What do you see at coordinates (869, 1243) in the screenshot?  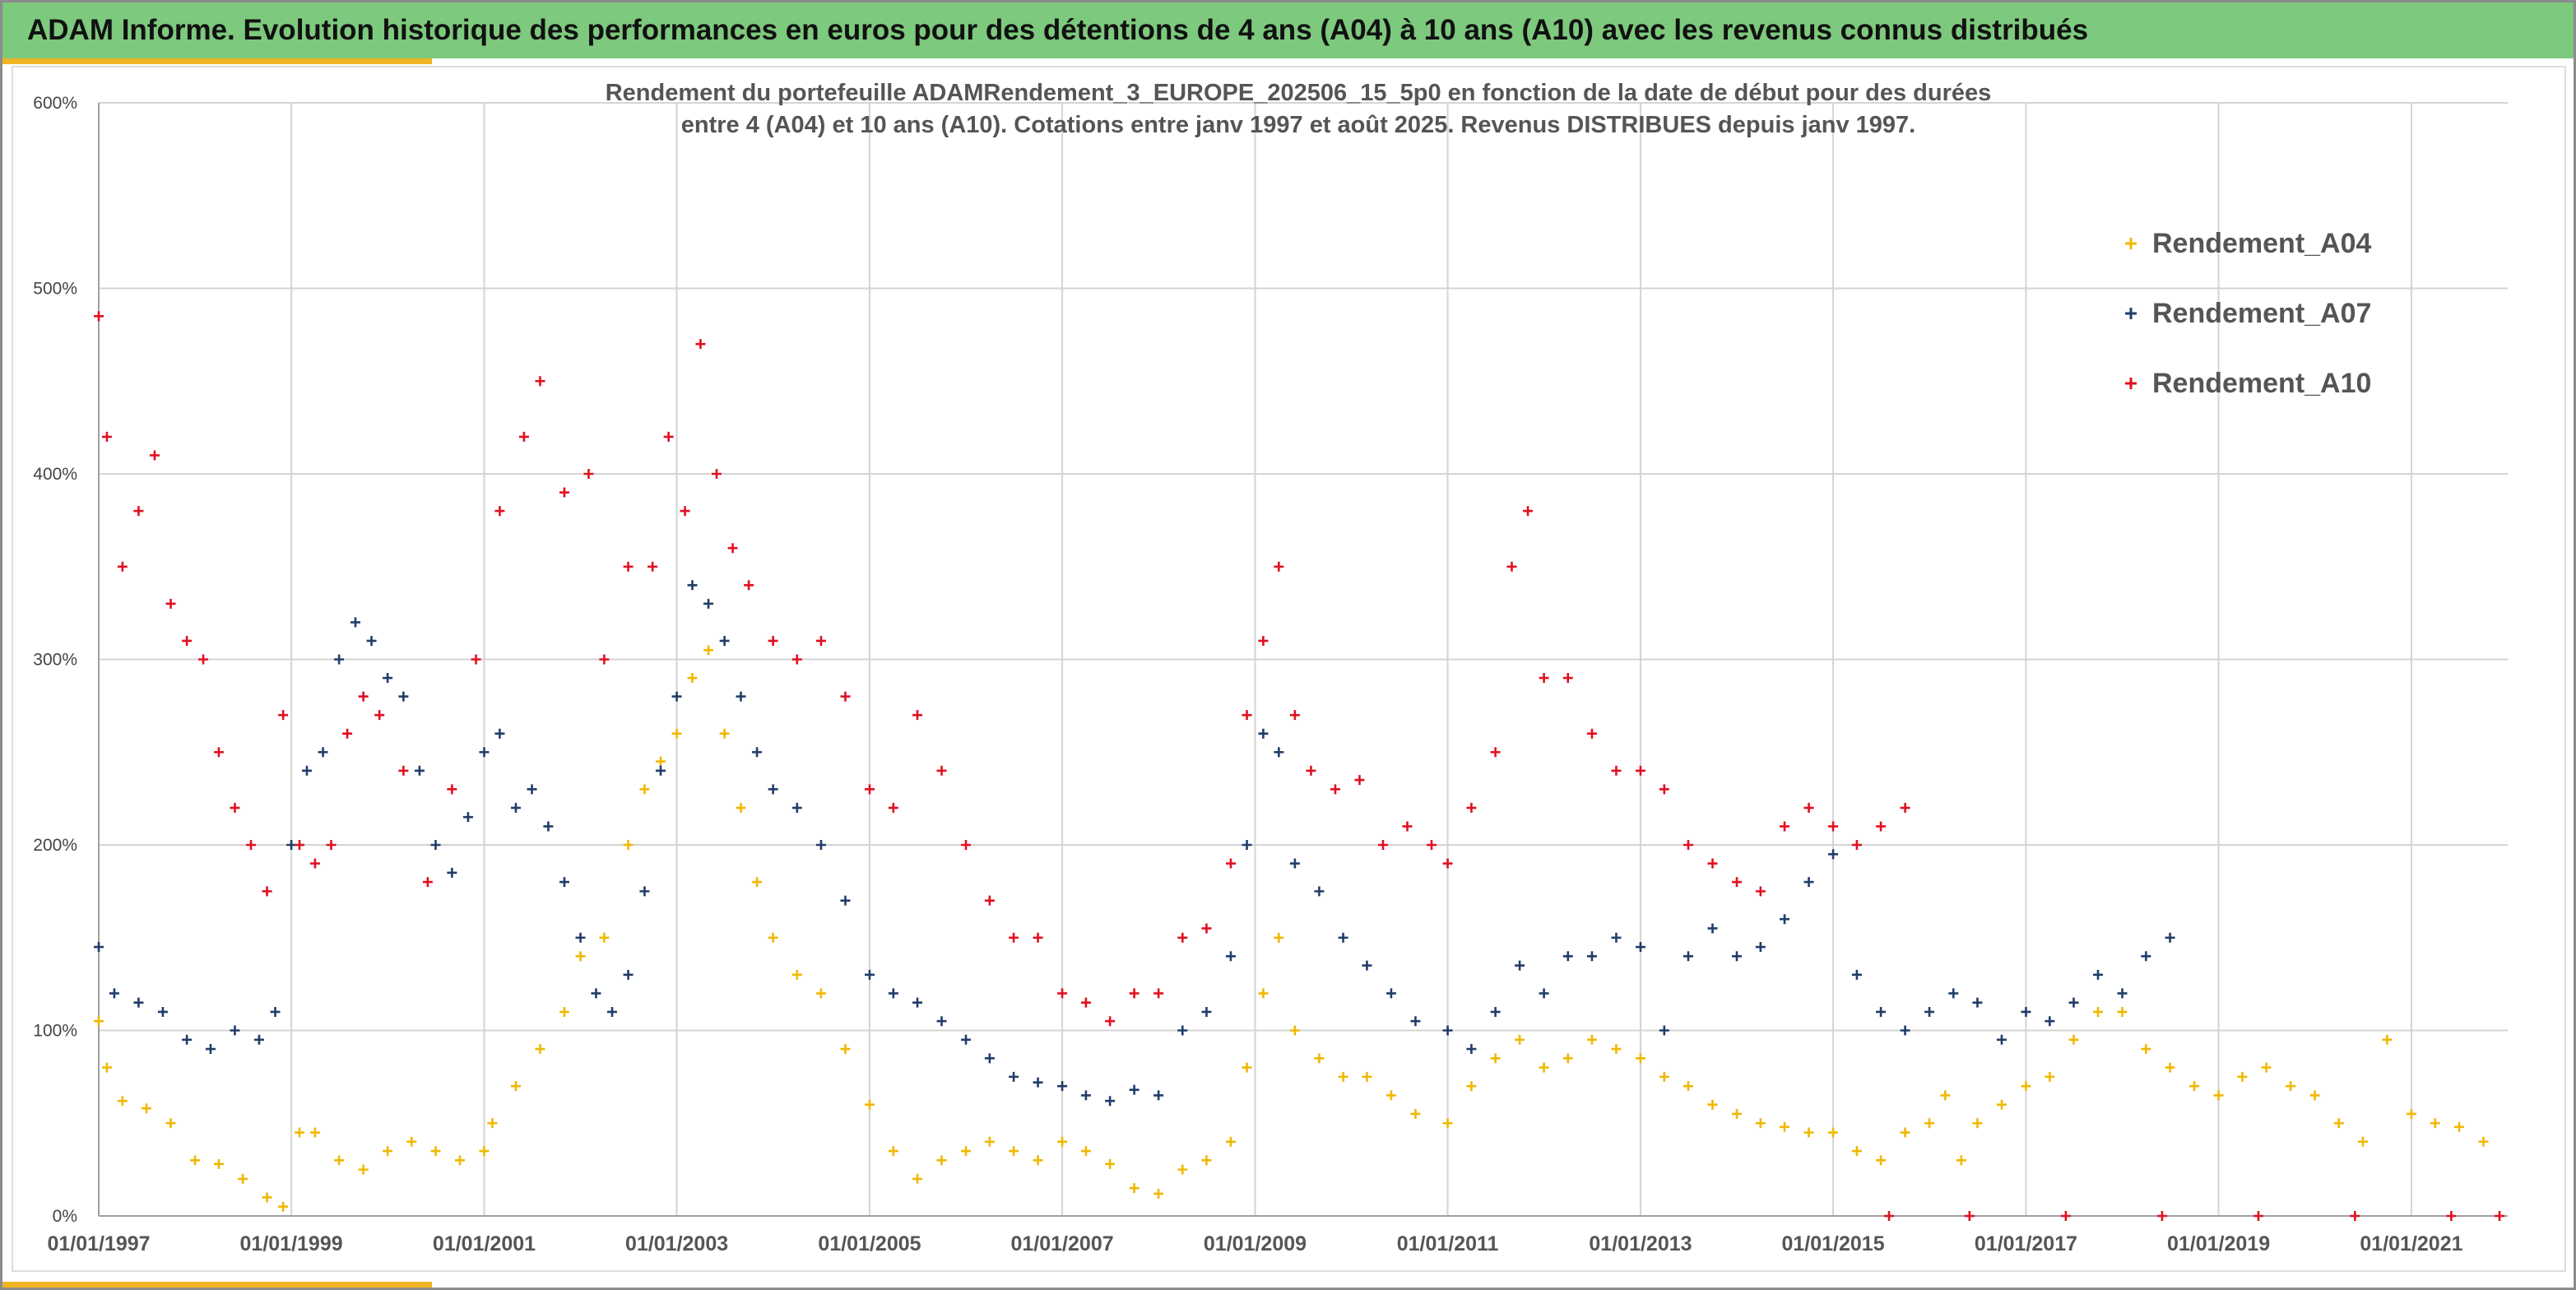 I see `x-tick-label: 01/01/2005` at bounding box center [869, 1243].